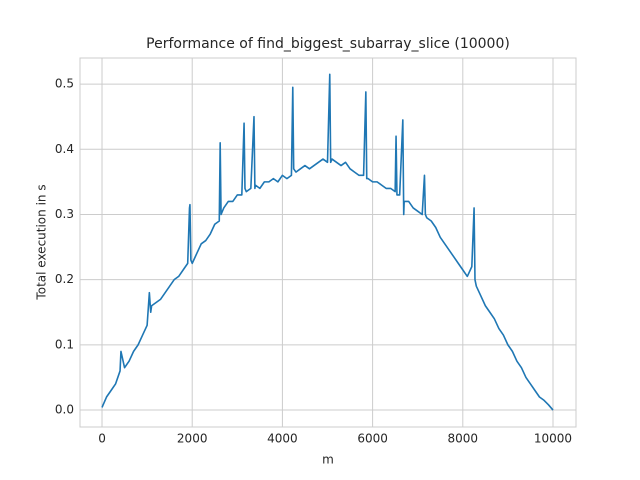 This screenshot has height=480, width=640. Describe the element at coordinates (64, 149) in the screenshot. I see `y-tick-label: 0.4` at that location.